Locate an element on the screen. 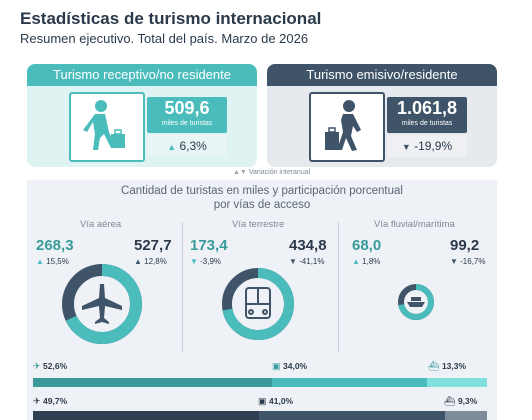 The image size is (532, 420). receptivo-value: 509,6 is located at coordinates (187, 108).